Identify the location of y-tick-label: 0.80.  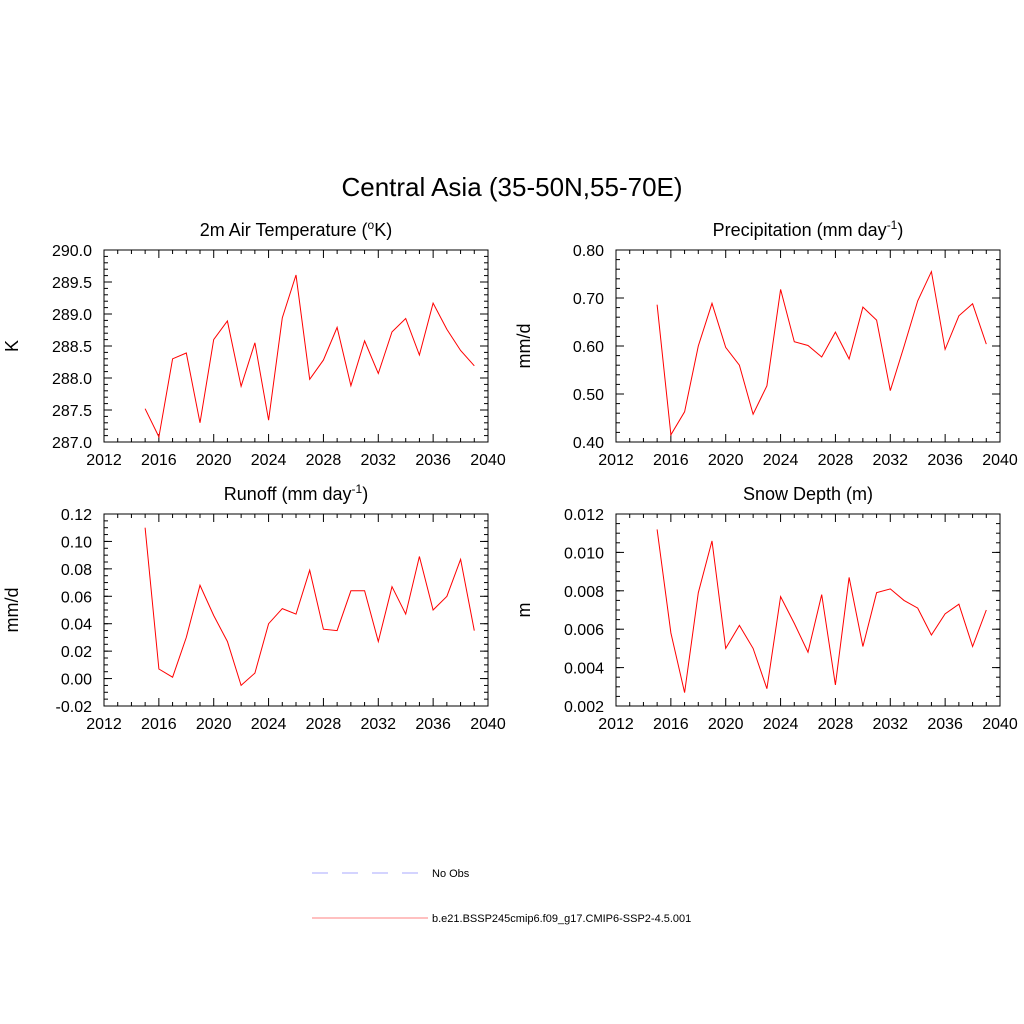
(588, 251).